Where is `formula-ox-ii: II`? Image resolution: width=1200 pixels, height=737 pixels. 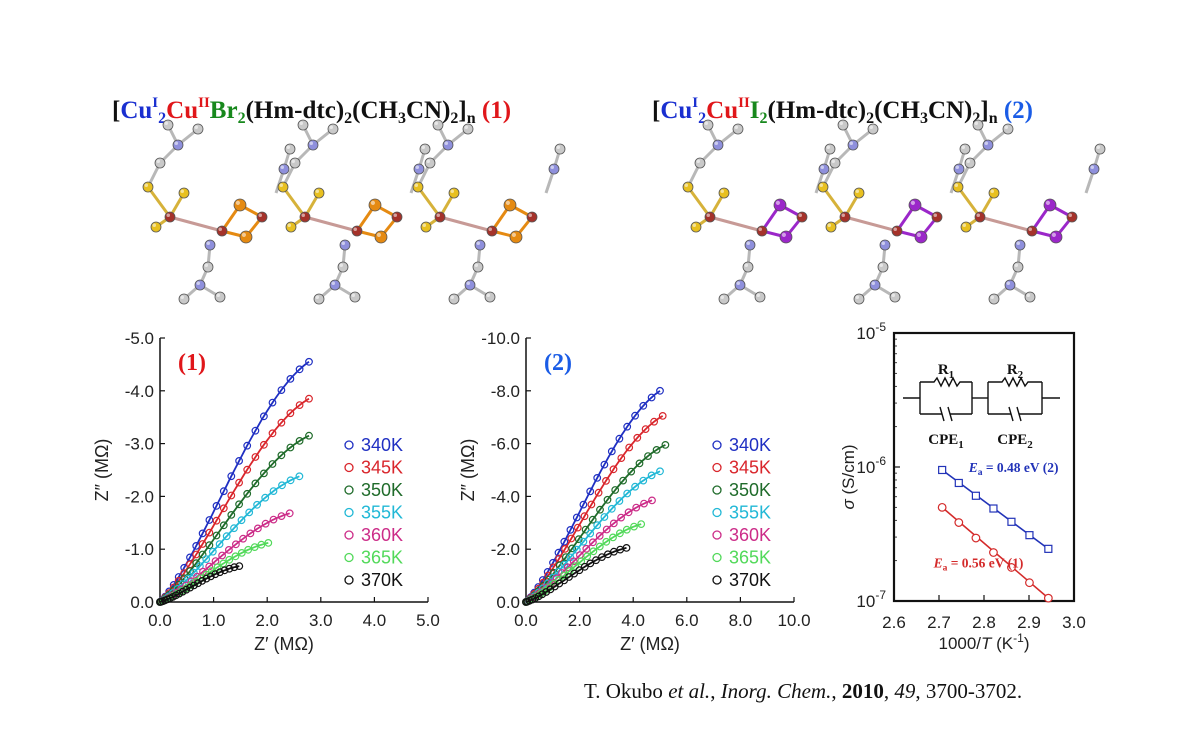 formula-ox-ii: II is located at coordinates (204, 103).